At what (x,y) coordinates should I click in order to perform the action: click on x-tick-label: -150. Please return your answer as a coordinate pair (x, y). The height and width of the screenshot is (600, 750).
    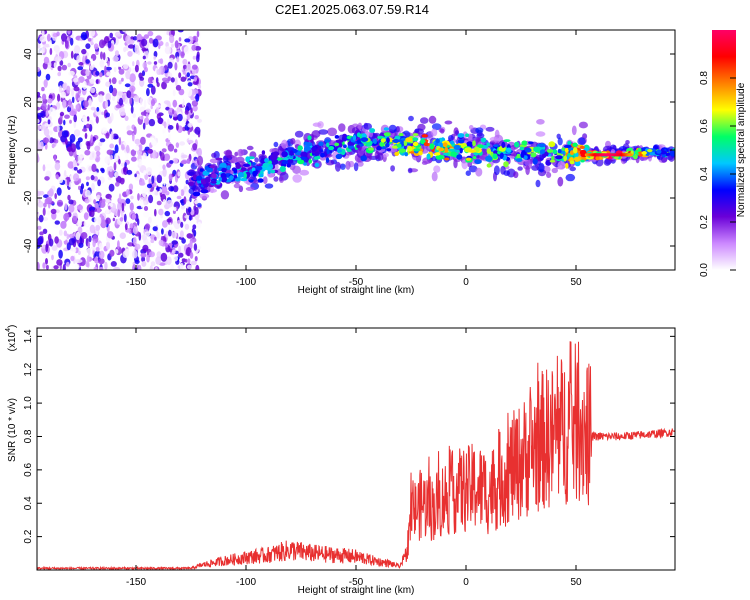
    Looking at the image, I should click on (136, 582).